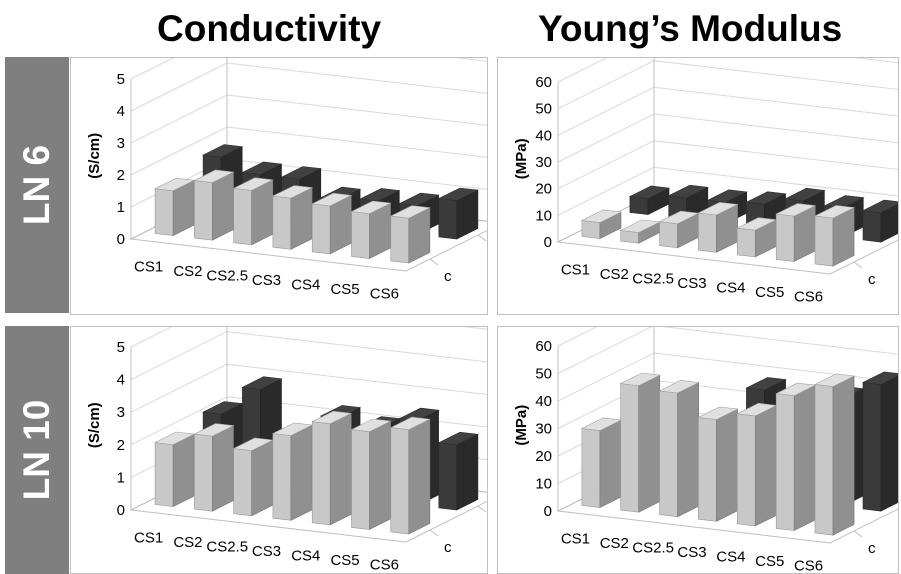 This screenshot has height=574, width=901. I want to click on x-tick-label: CS2.5, so click(227, 275).